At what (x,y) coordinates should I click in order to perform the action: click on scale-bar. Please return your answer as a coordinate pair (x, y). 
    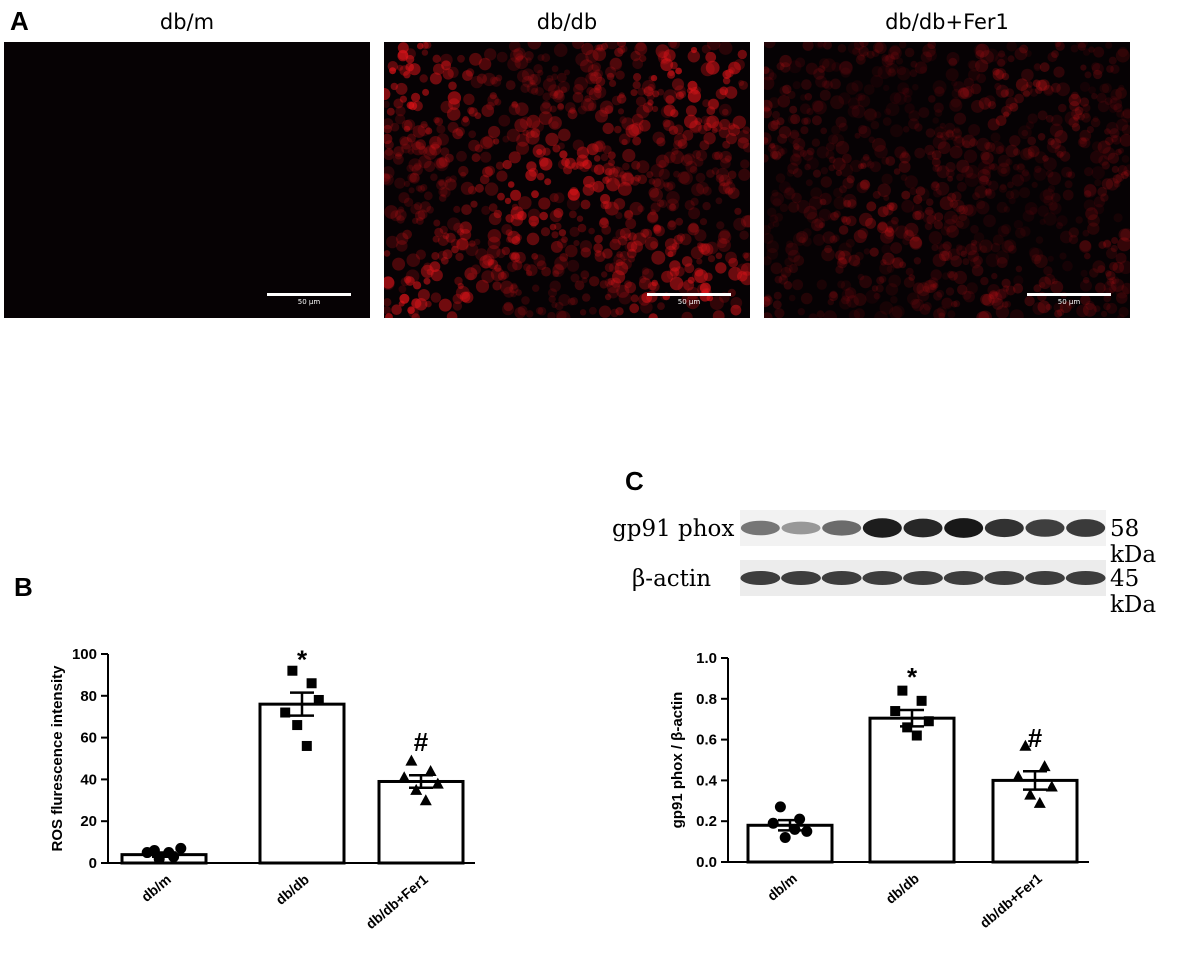
    Looking at the image, I should click on (1069, 294).